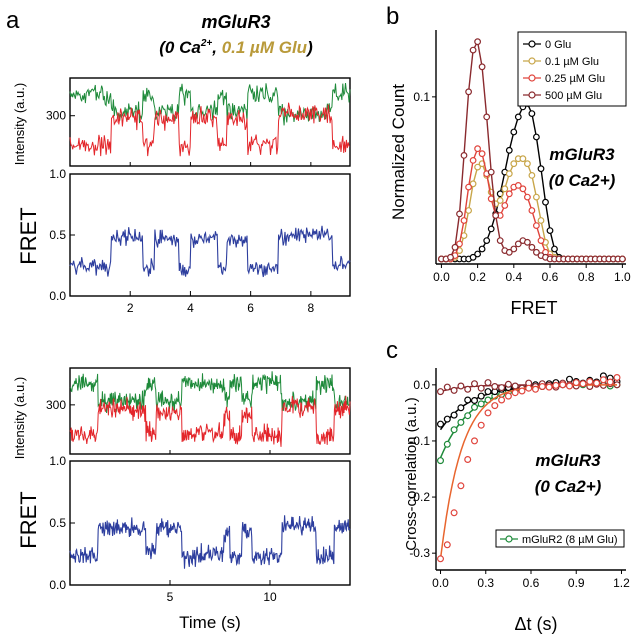  Describe the element at coordinates (19, 124) in the screenshot. I see `a-top-trace-ylabel: Intensity (a.u.)` at that location.